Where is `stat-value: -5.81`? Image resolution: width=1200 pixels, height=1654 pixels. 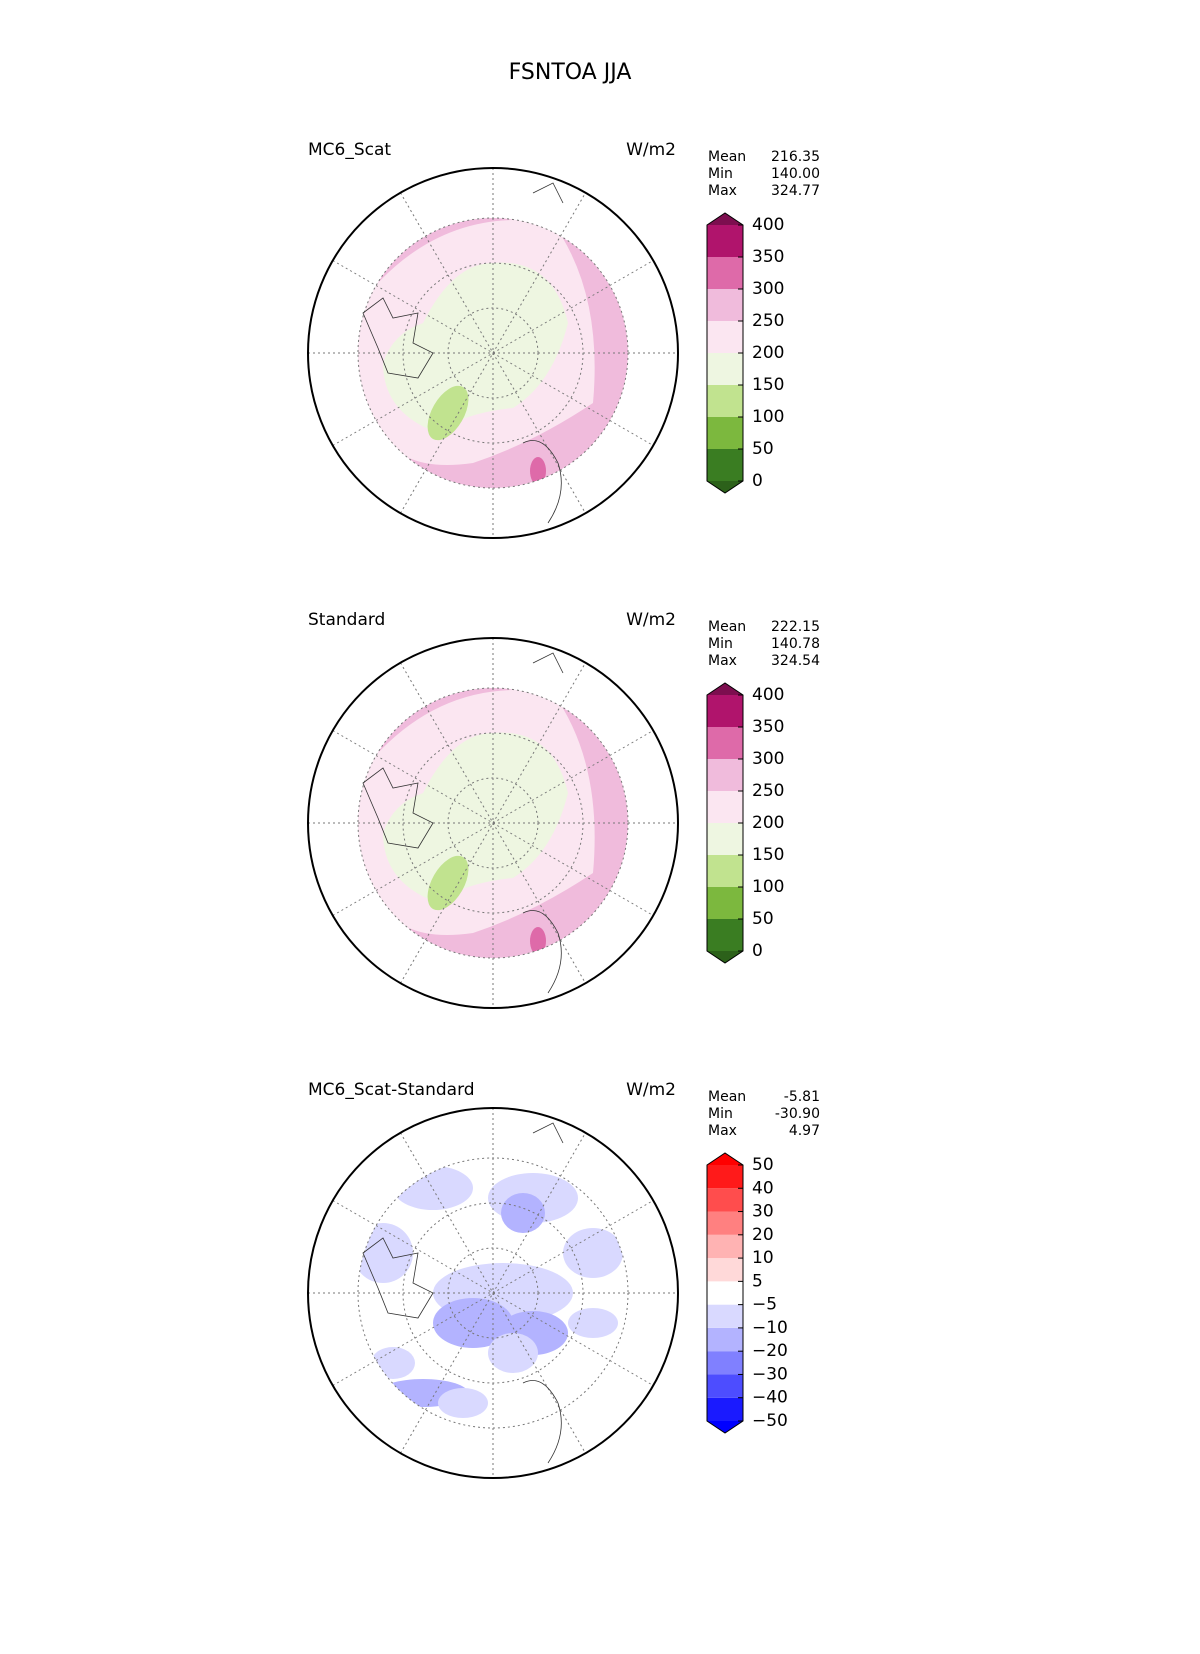
stat-value: -5.81 is located at coordinates (802, 1097).